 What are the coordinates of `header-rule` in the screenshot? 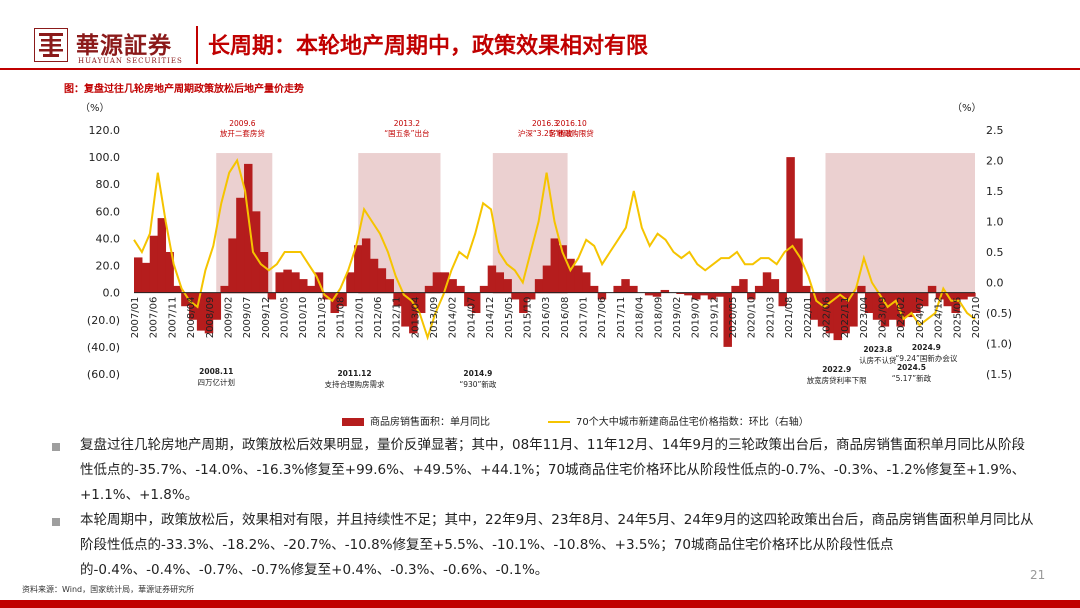 It's located at (540, 69).